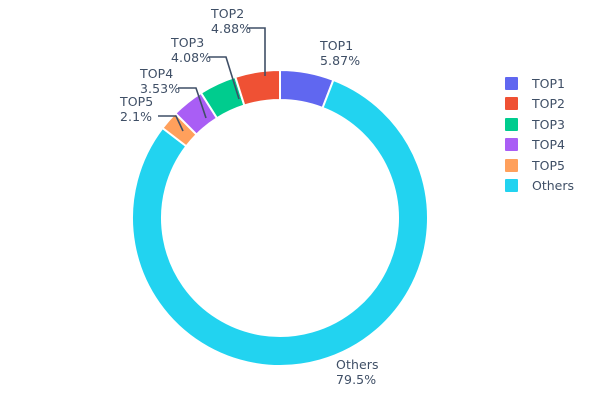 This screenshot has height=400, width=600. What do you see at coordinates (191, 57) in the screenshot?
I see `callout-value-top3: 4.08%` at bounding box center [191, 57].